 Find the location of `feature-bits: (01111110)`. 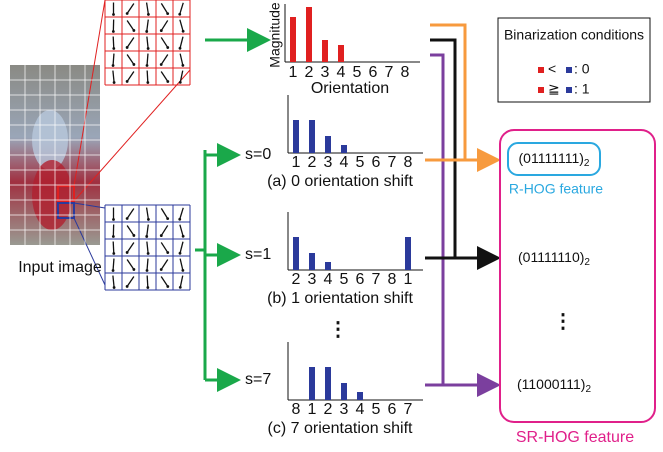

feature-bits: (01111110) is located at coordinates (551, 257).